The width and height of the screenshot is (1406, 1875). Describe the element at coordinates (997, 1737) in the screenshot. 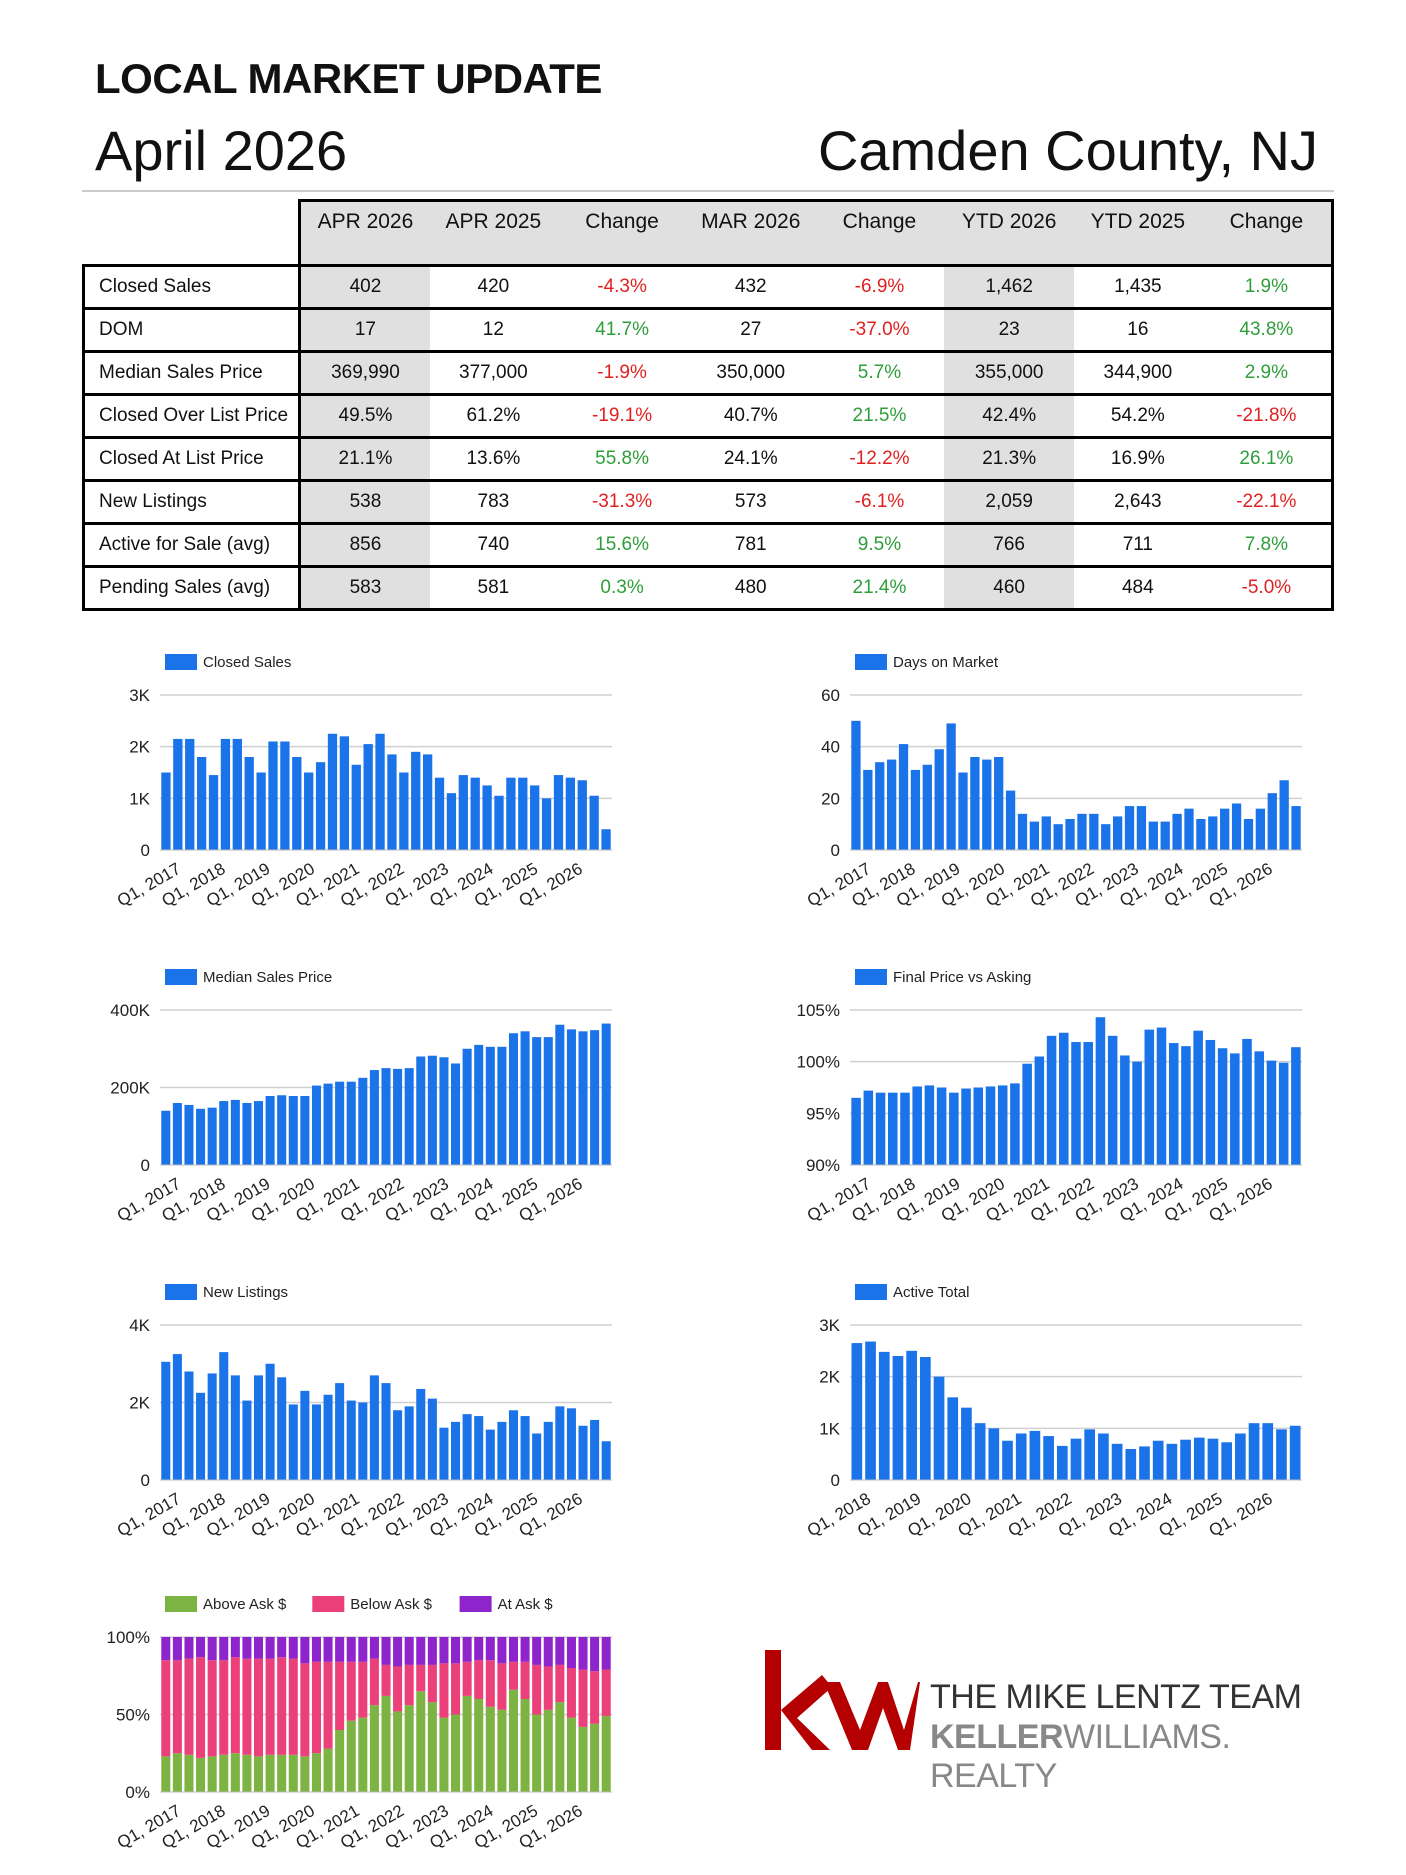

I see `brokerage-name-bold: KELLER` at that location.